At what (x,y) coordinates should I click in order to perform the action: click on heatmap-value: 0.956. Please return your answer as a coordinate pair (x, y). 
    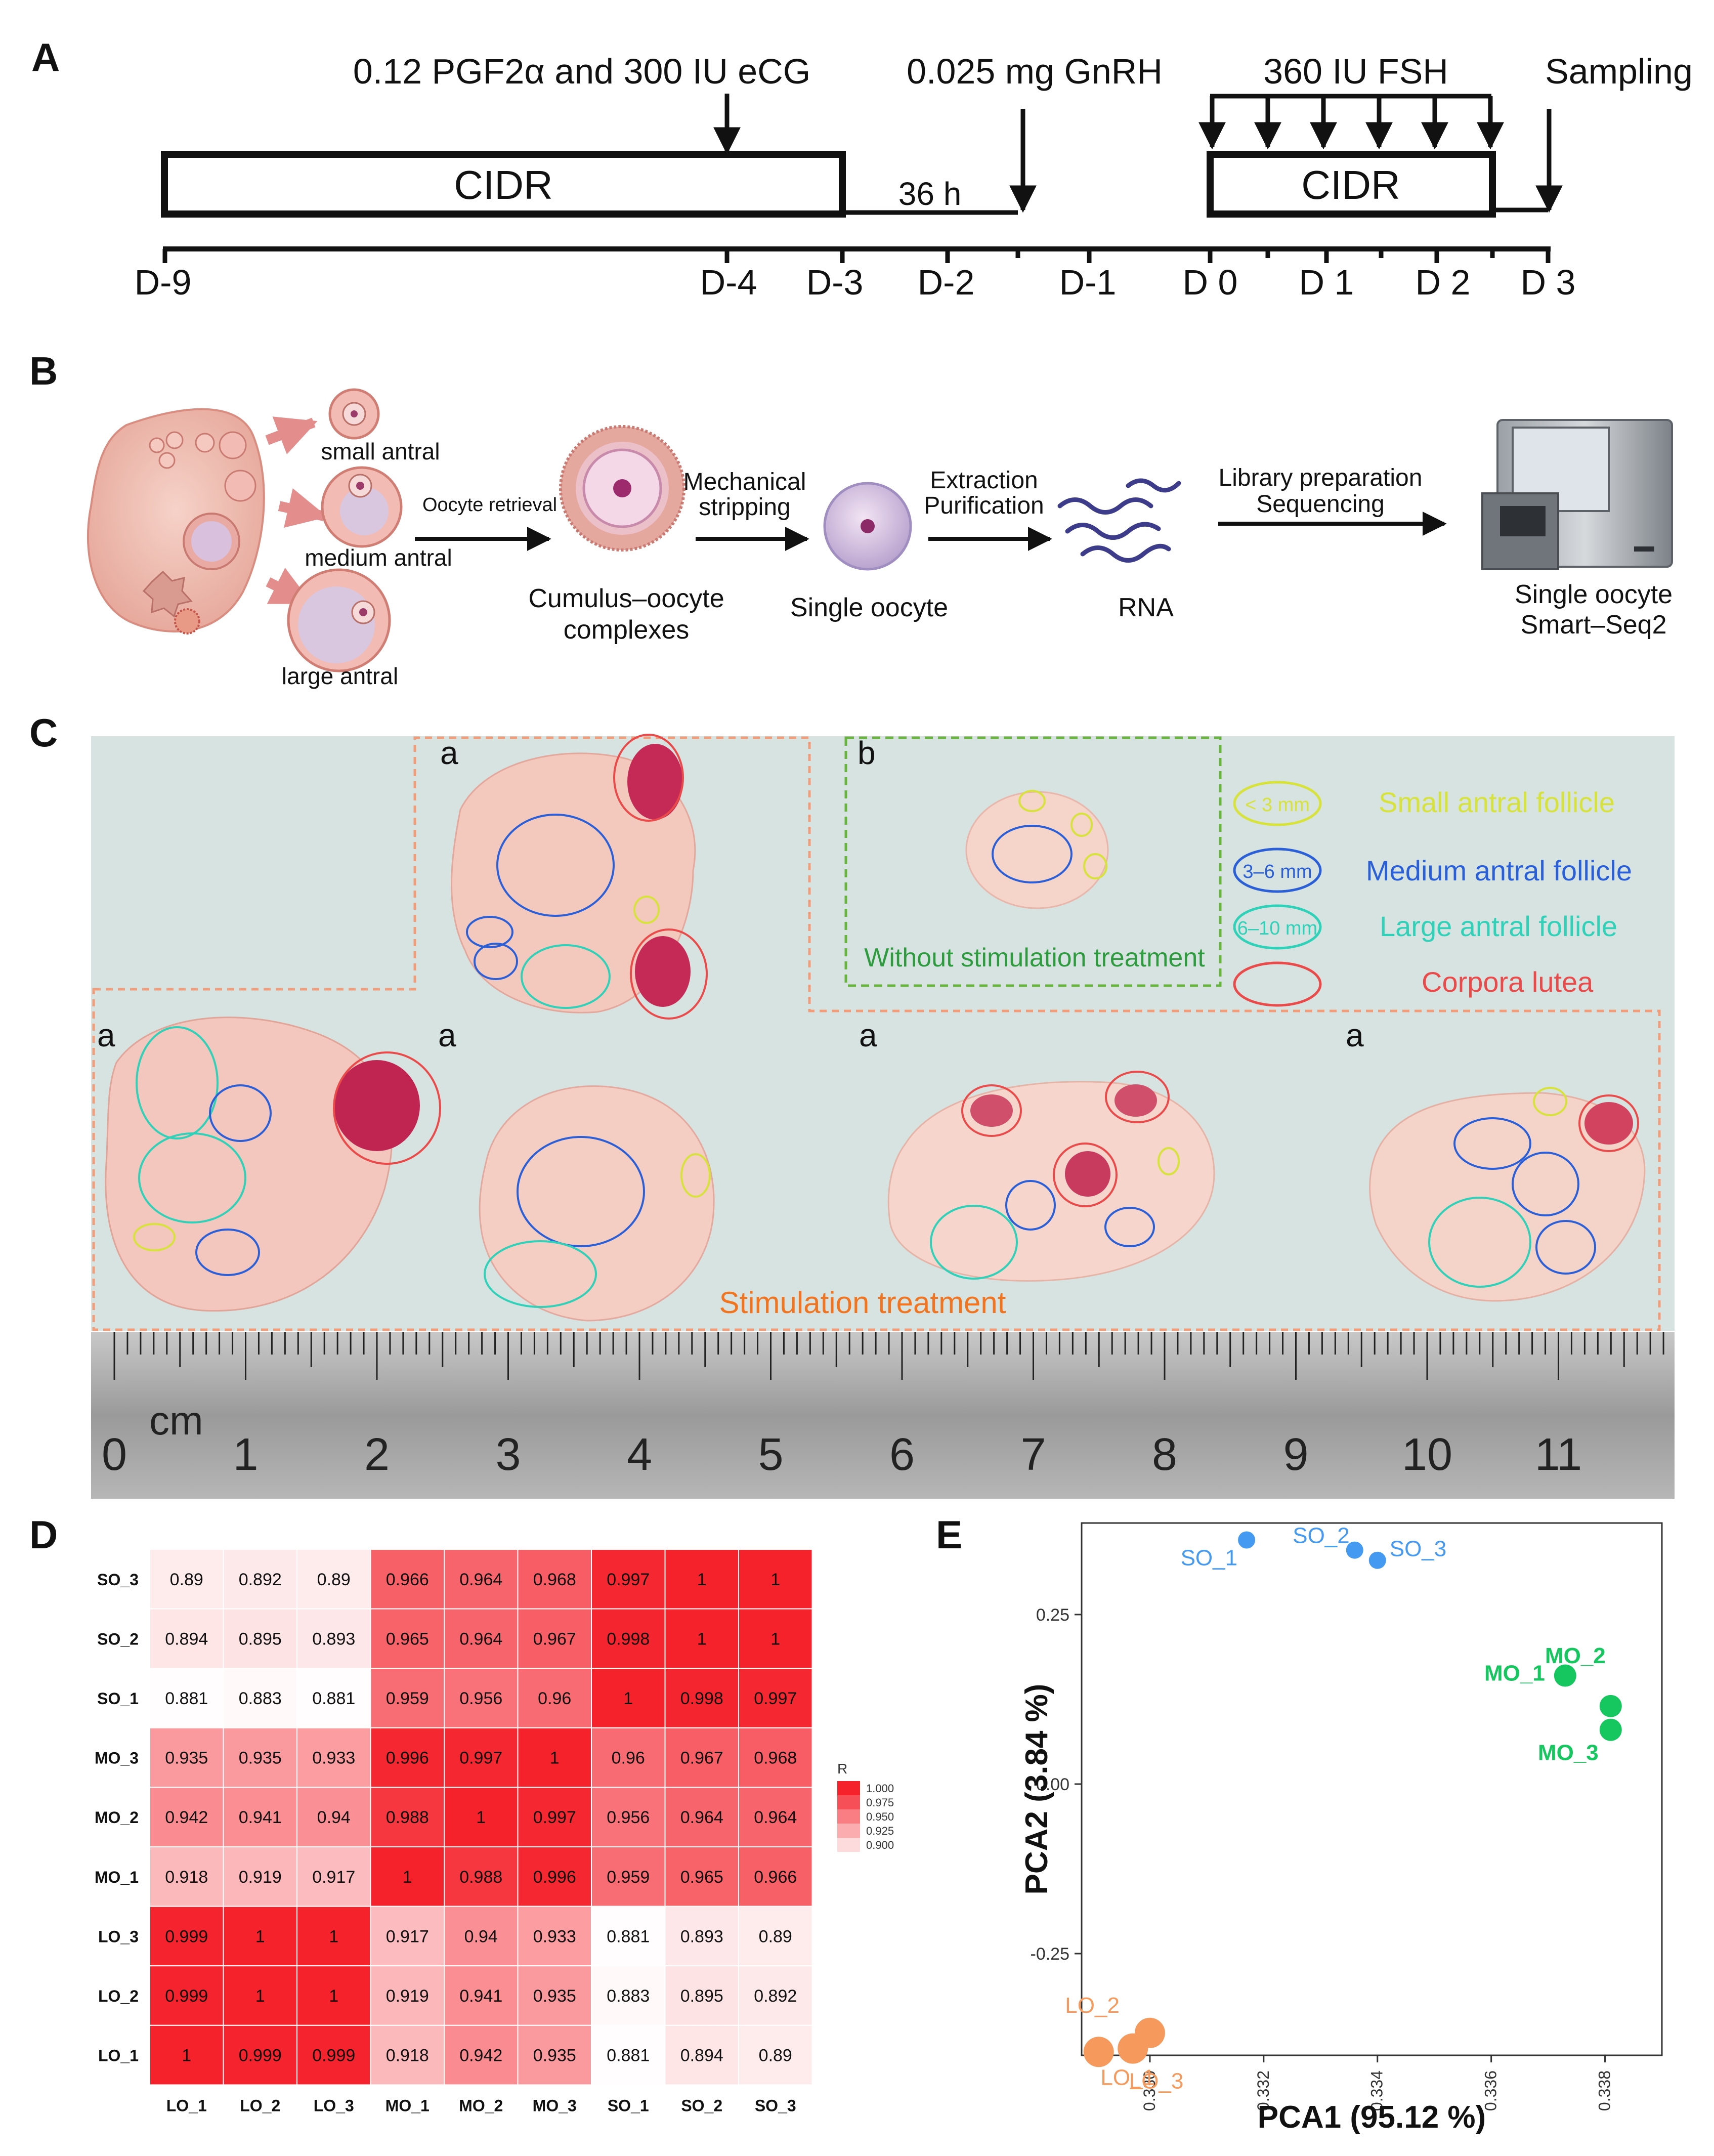
    Looking at the image, I should click on (628, 1817).